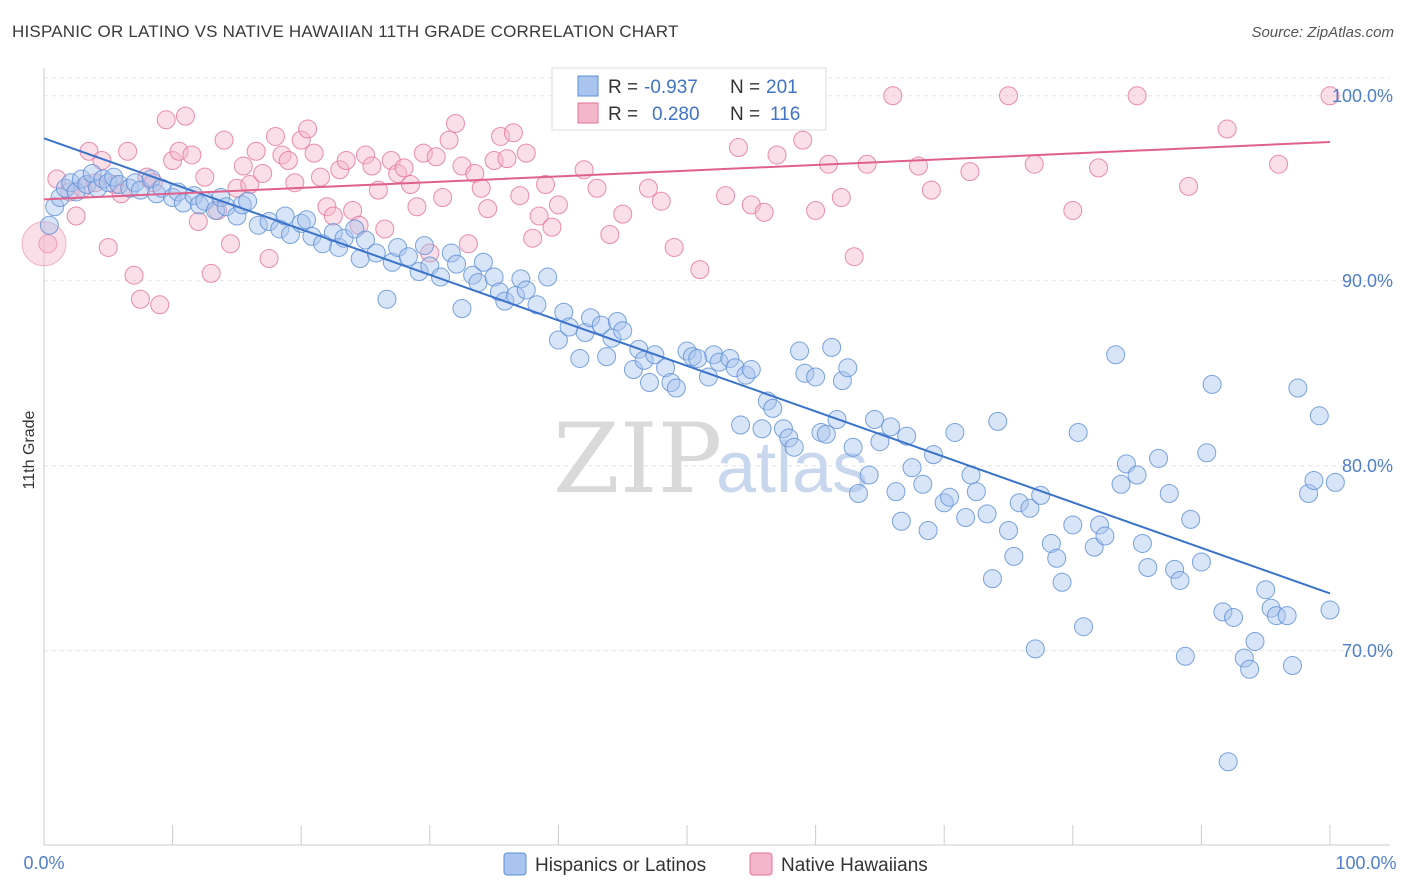  I want to click on x-ticks, so click(687, 835).